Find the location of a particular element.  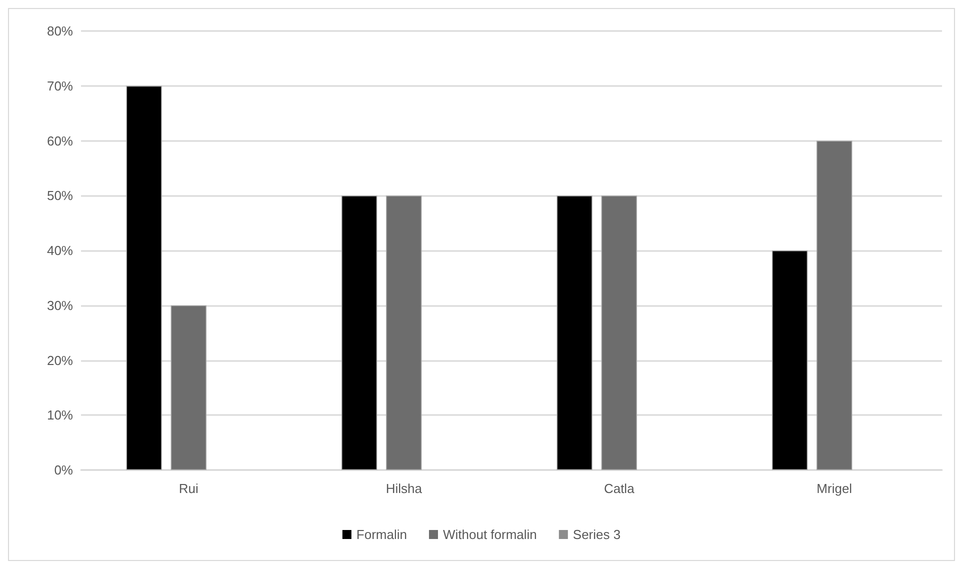

x-tick-label: Rui is located at coordinates (188, 488).